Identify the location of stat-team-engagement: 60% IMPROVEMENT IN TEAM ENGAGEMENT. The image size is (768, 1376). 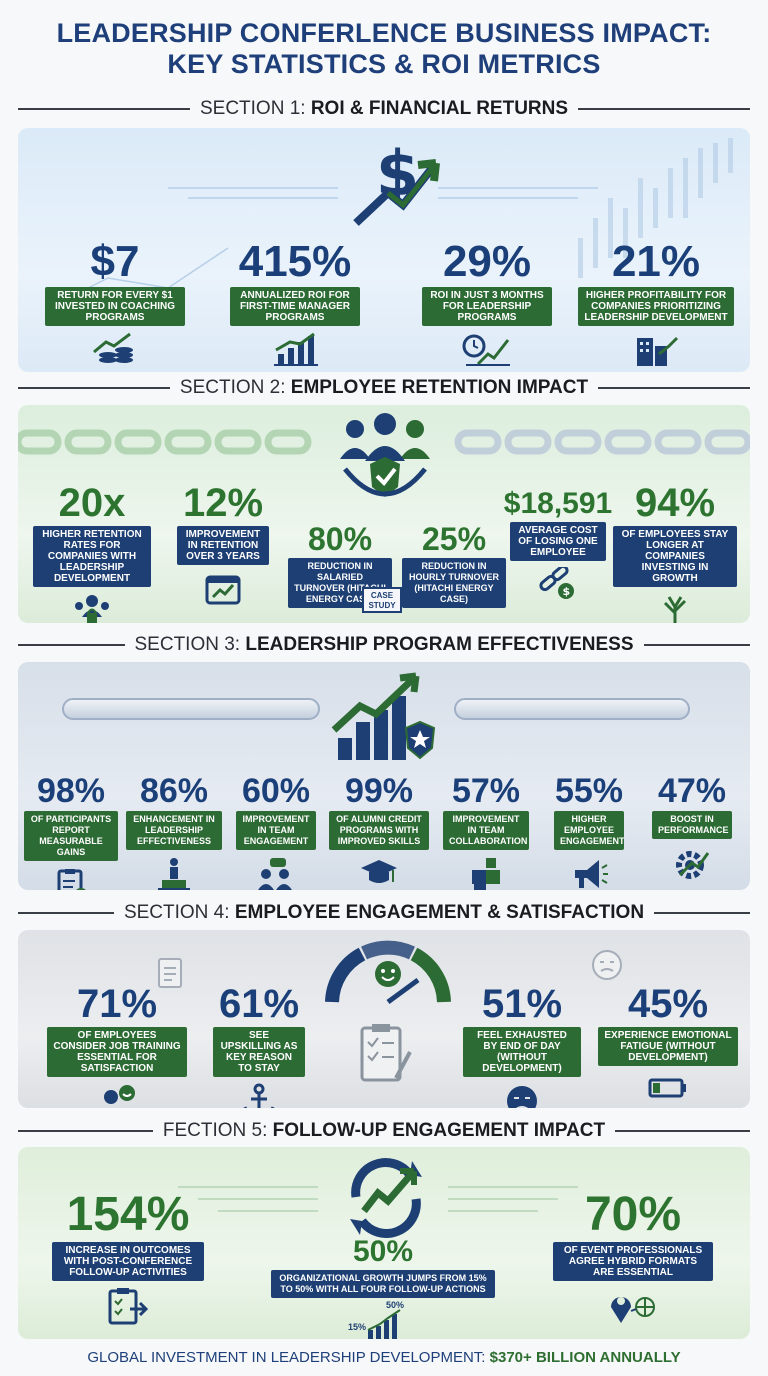
(276, 832).